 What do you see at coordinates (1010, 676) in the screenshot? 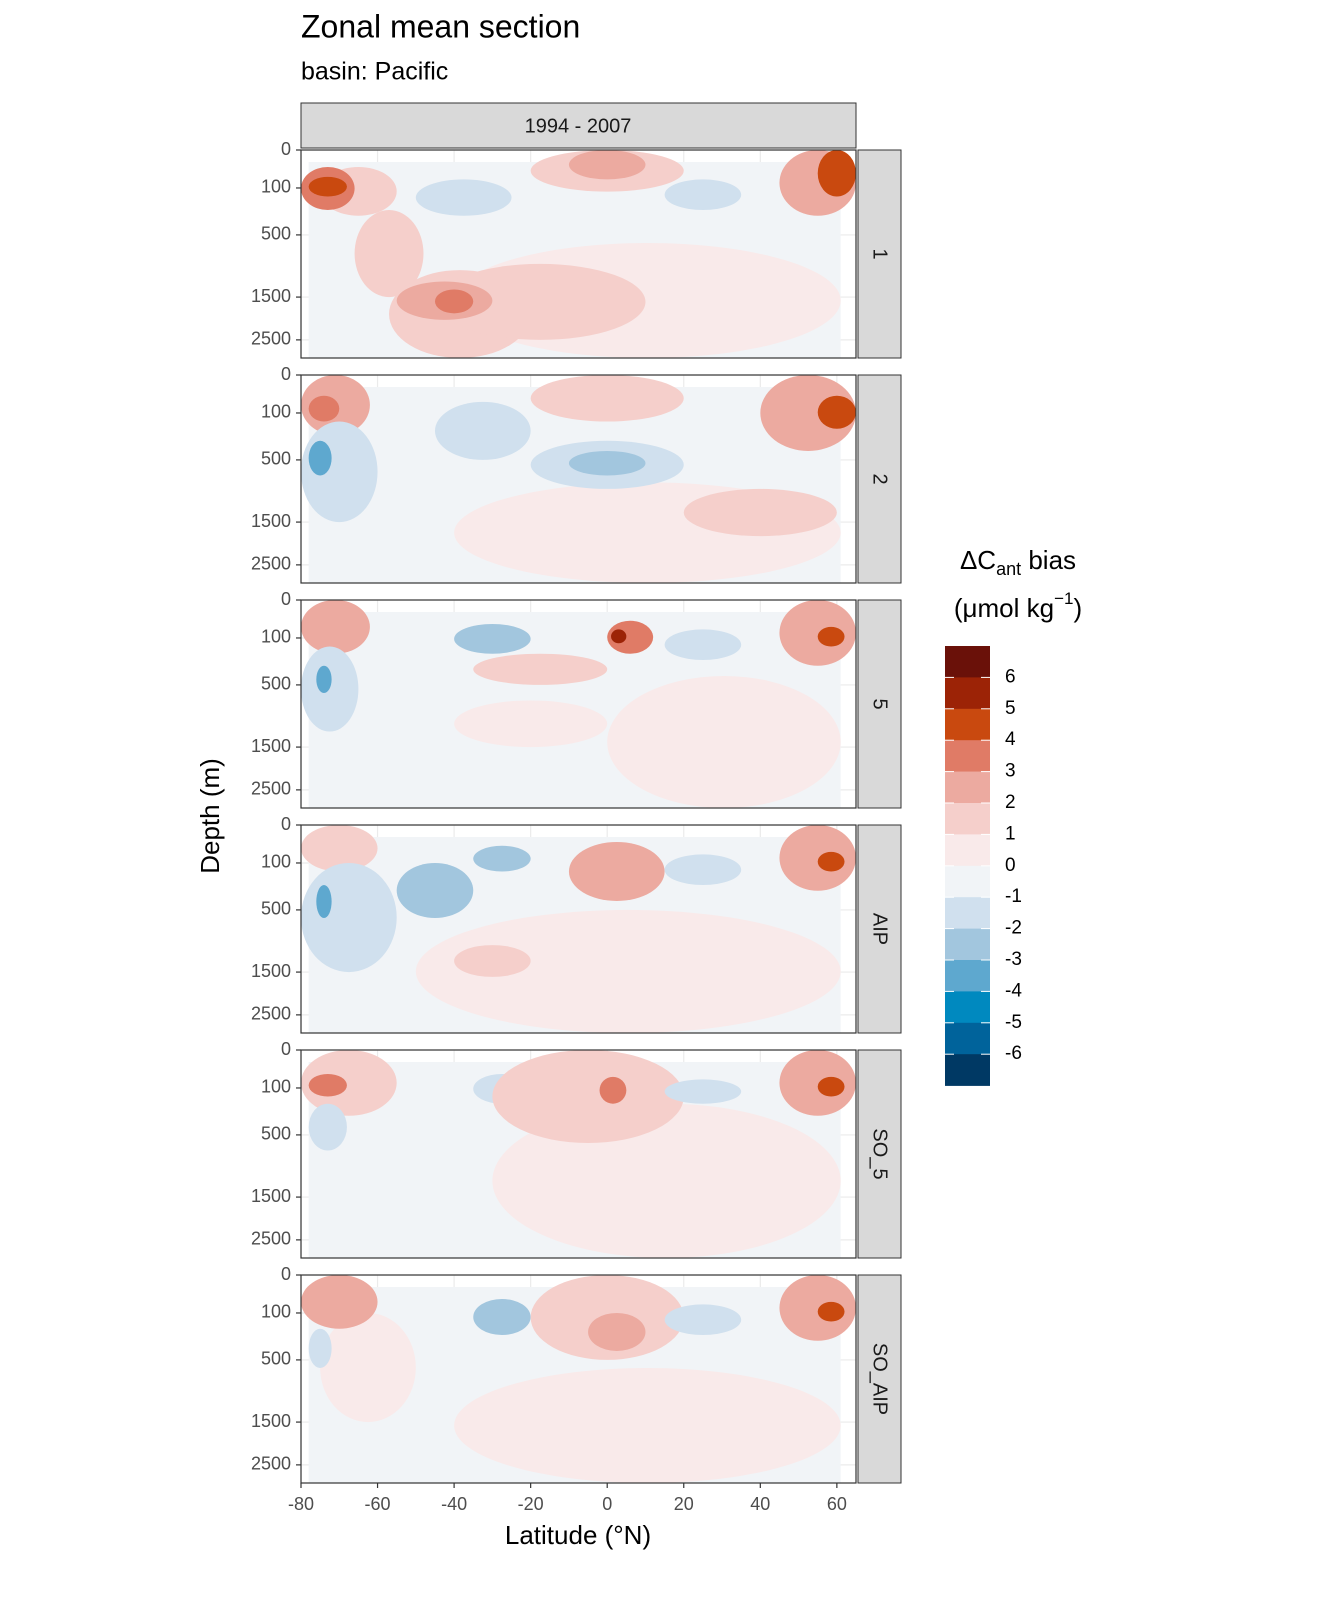
I see `legend-label: 6` at bounding box center [1010, 676].